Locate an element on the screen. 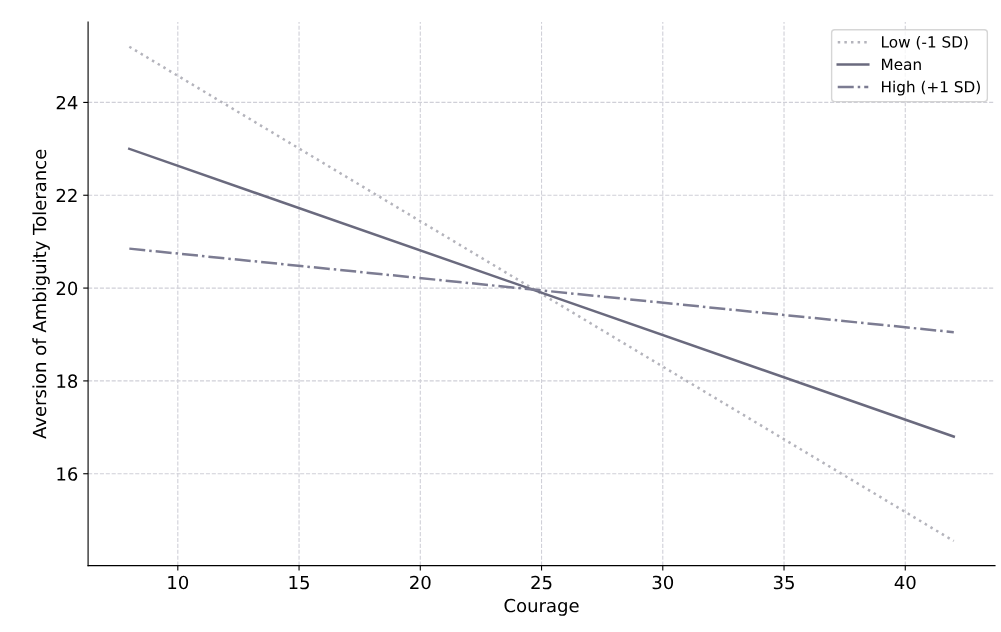  y-tick-label: 16 is located at coordinates (67, 474).